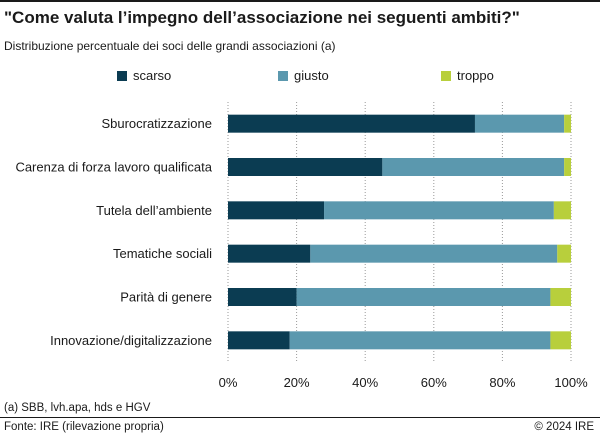 The height and width of the screenshot is (443, 600). What do you see at coordinates (475, 75) in the screenshot?
I see `legend-label-troppo: troppo` at bounding box center [475, 75].